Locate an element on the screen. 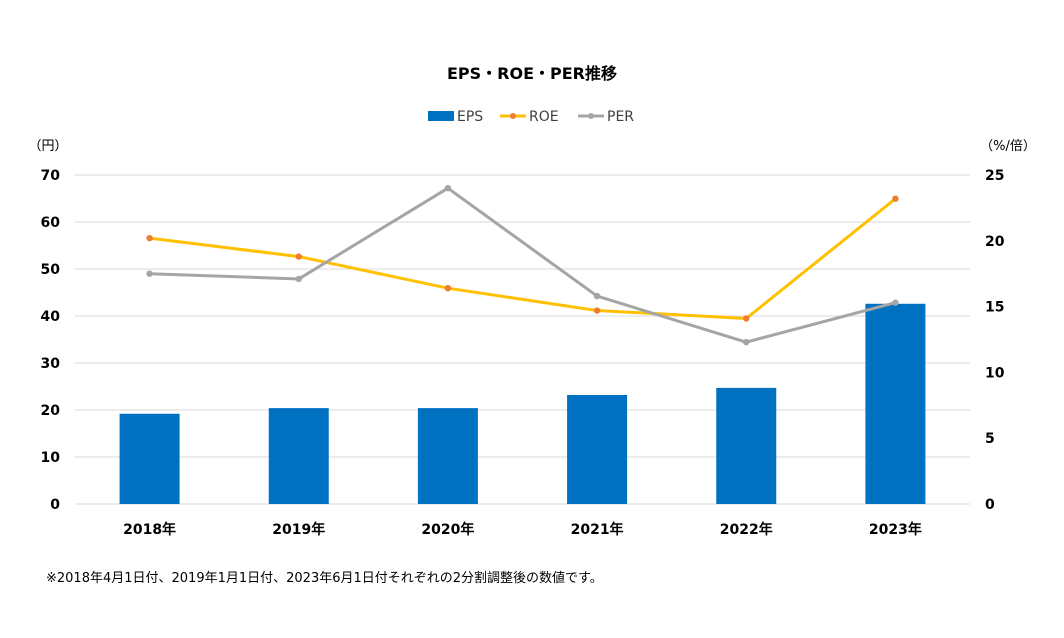  legend-item-roe: ROE is located at coordinates (529, 117).